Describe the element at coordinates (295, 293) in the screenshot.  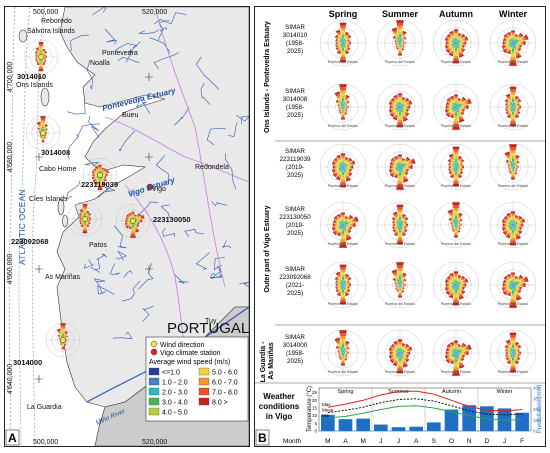
I see `station-label-line: 2025)` at that location.